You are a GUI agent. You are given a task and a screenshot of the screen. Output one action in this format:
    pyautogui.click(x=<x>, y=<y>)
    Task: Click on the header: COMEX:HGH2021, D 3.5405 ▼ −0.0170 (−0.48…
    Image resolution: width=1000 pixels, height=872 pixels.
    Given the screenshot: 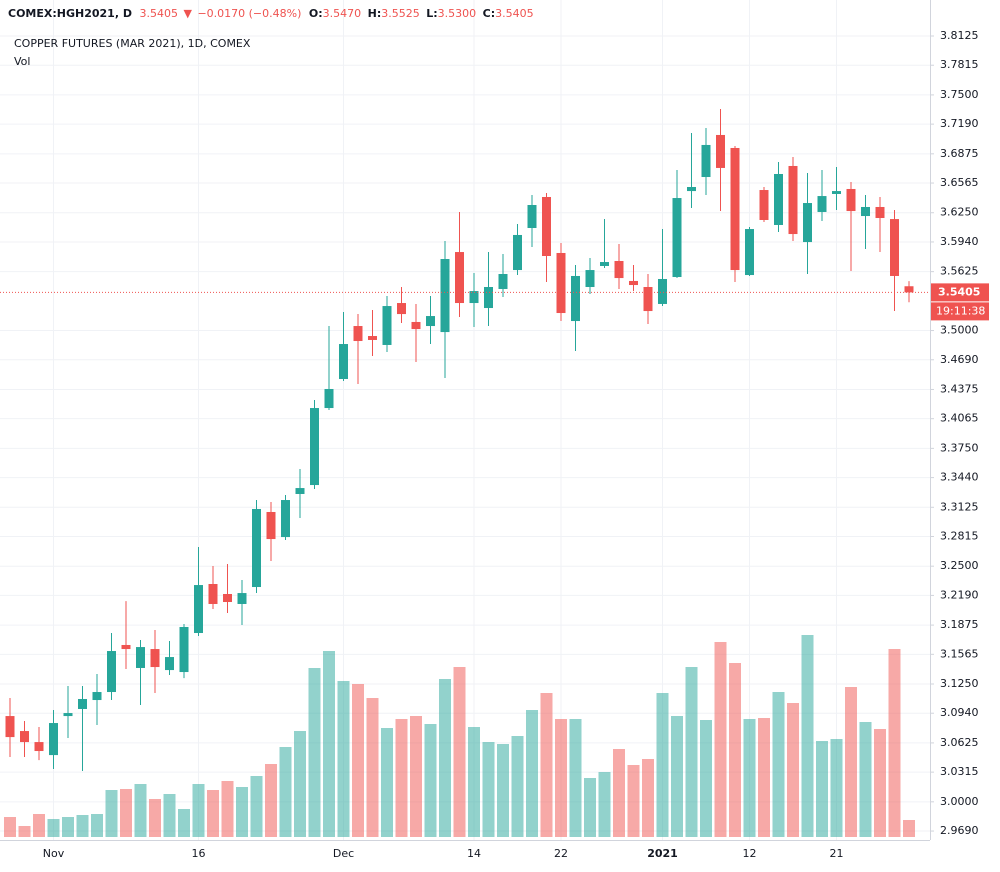 What is the action you would take?
    pyautogui.click(x=271, y=13)
    